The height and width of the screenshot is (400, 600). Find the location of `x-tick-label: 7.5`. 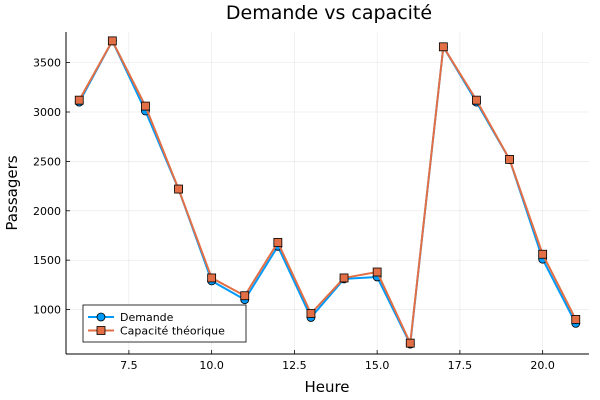

x-tick-label: 7.5 is located at coordinates (129, 365).